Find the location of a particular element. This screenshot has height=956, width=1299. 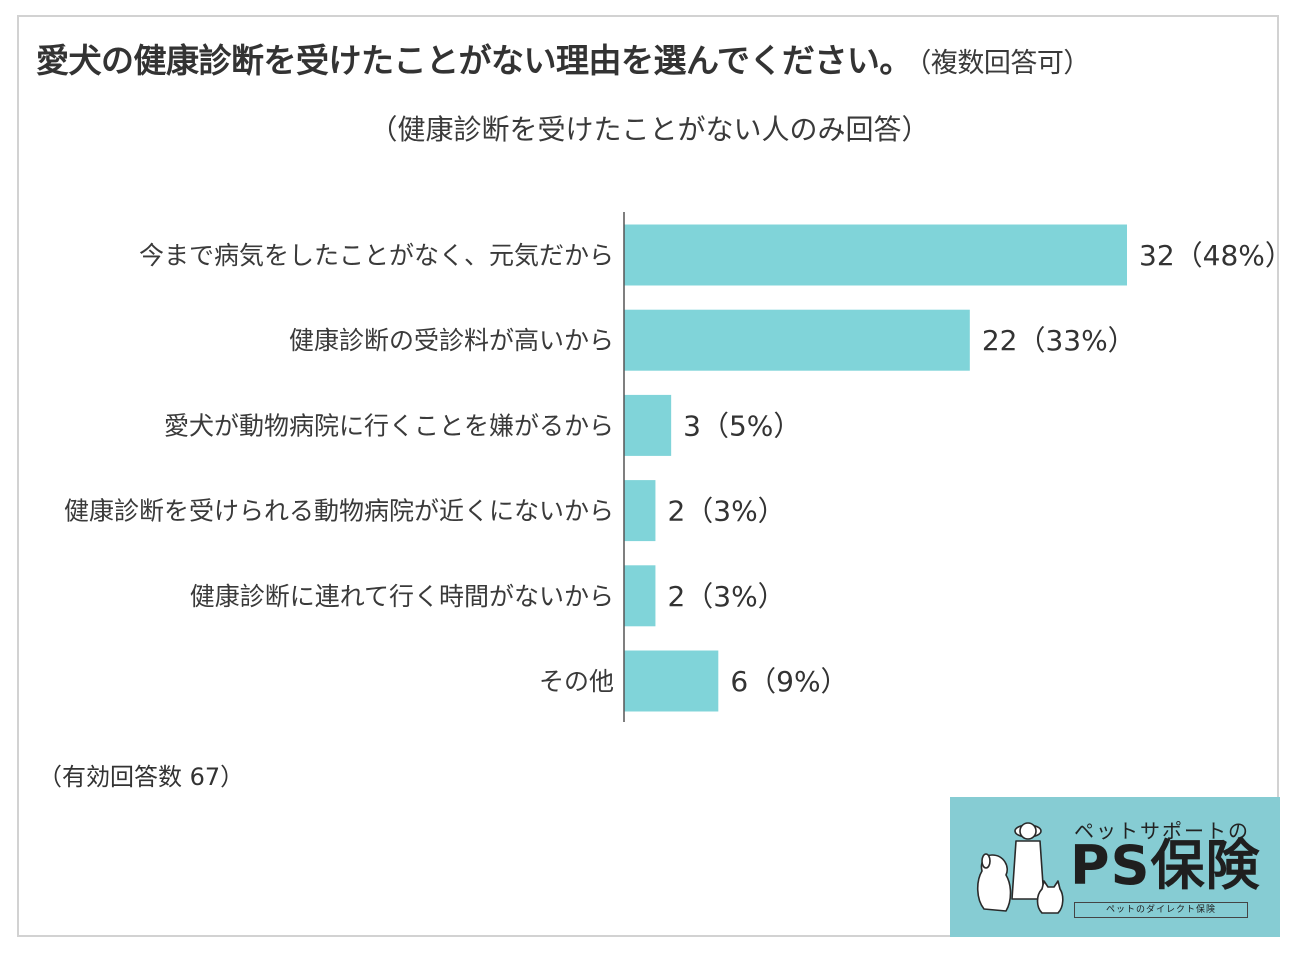

category-label: 健康診断の受診料が高いから is located at coordinates (451, 340).